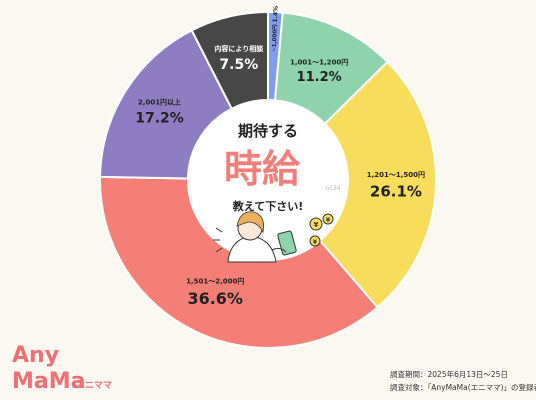 The image size is (536, 400). What do you see at coordinates (62, 368) in the screenshot?
I see `anymama-logo: Any MaMa エニママ` at bounding box center [62, 368].